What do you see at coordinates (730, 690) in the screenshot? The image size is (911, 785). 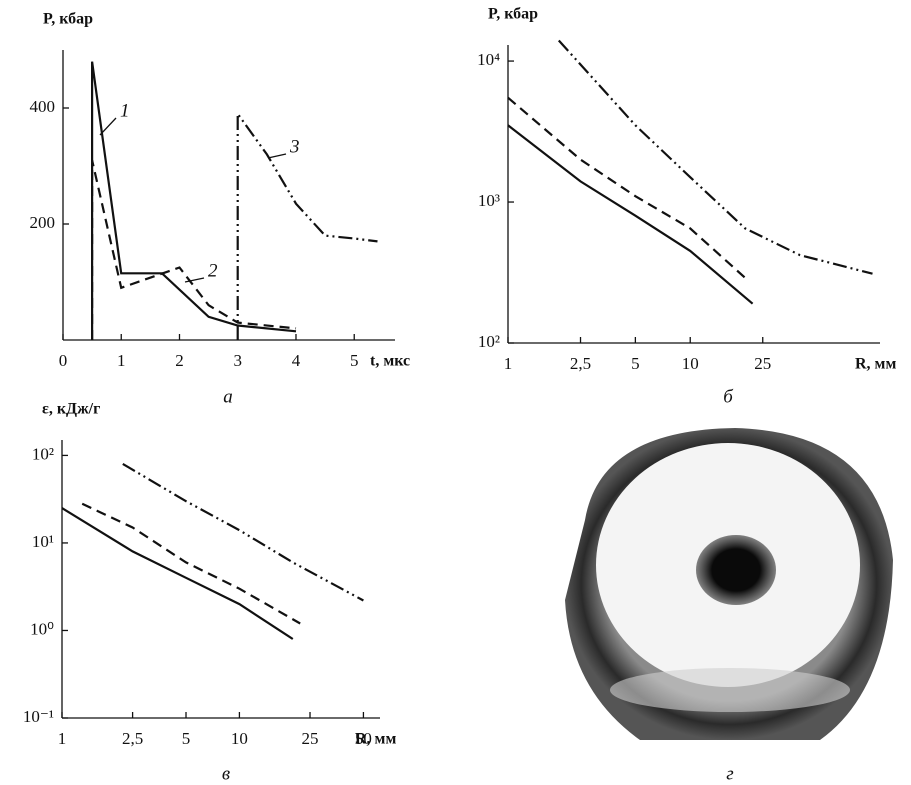 I see `rim` at bounding box center [730, 690].